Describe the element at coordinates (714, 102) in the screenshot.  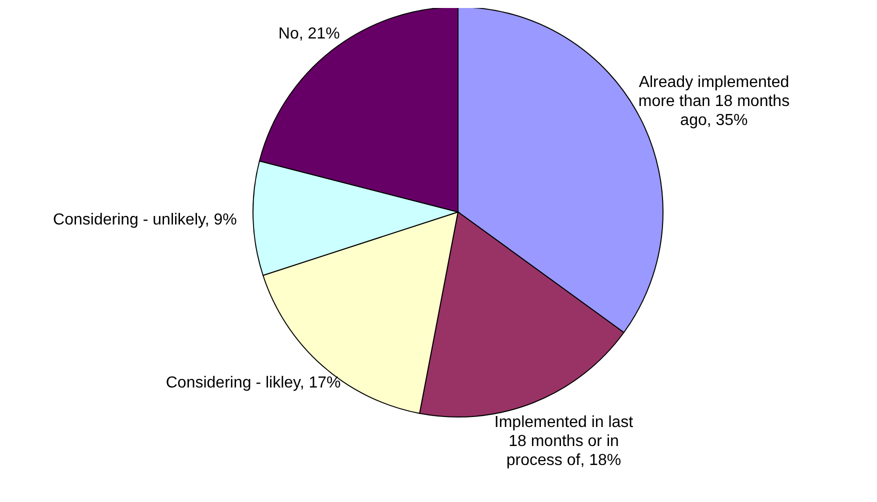
I see `slice-label: Already implemented more than 18 months ago, 35%` at that location.